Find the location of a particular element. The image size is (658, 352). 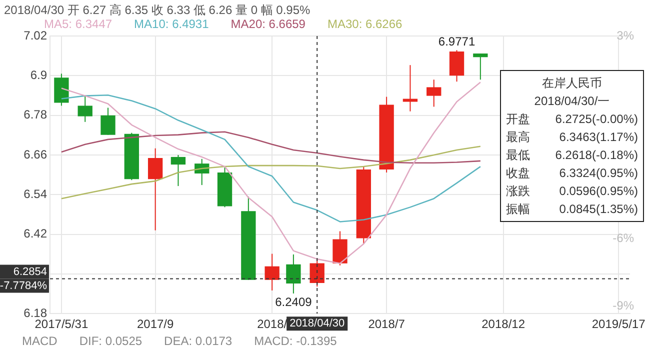

annotation: 6.9771 is located at coordinates (457, 41).